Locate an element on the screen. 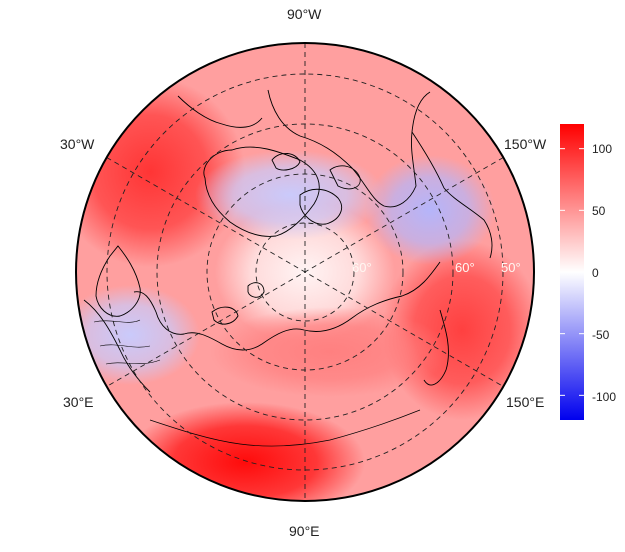 The height and width of the screenshot is (552, 625). svalbard-coast is located at coordinates (256, 290).